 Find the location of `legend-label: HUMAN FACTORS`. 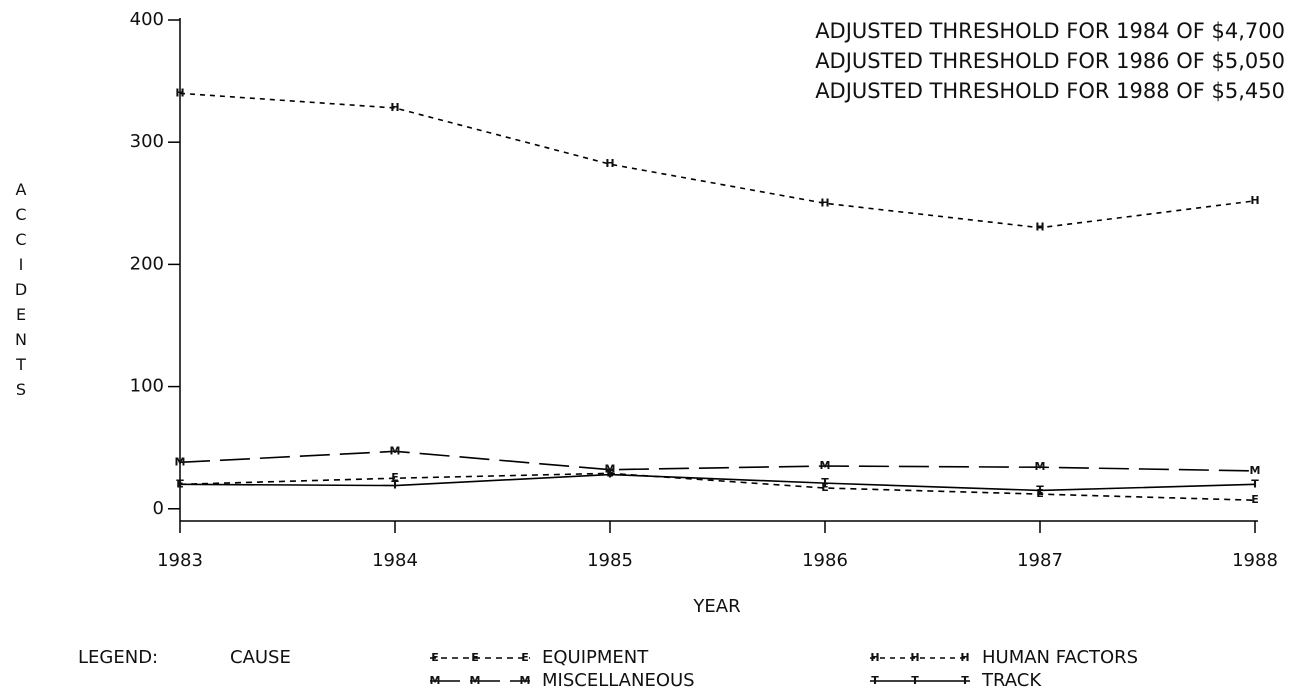

legend-label: HUMAN FACTORS is located at coordinates (1060, 657).